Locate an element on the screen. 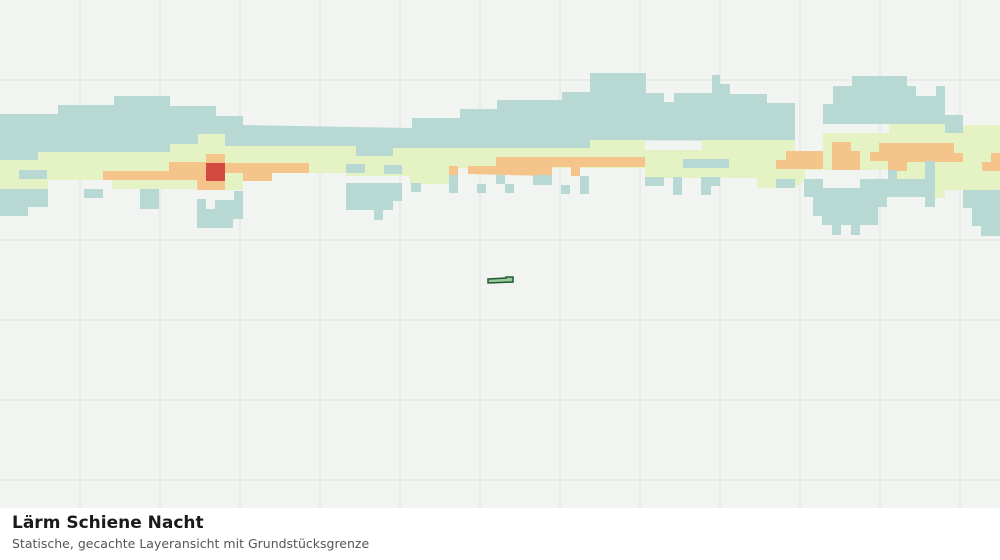 The image size is (1000, 560). parcel-boundary is located at coordinates (500, 280).